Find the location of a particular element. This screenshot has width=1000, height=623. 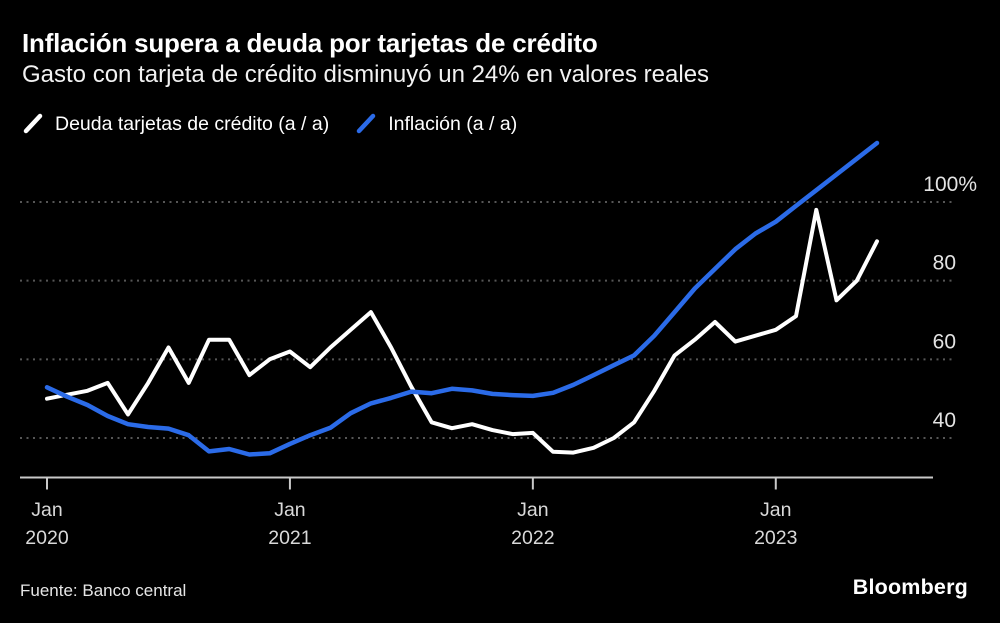

x-axis-label-month-2022: Jan is located at coordinates (532, 510).